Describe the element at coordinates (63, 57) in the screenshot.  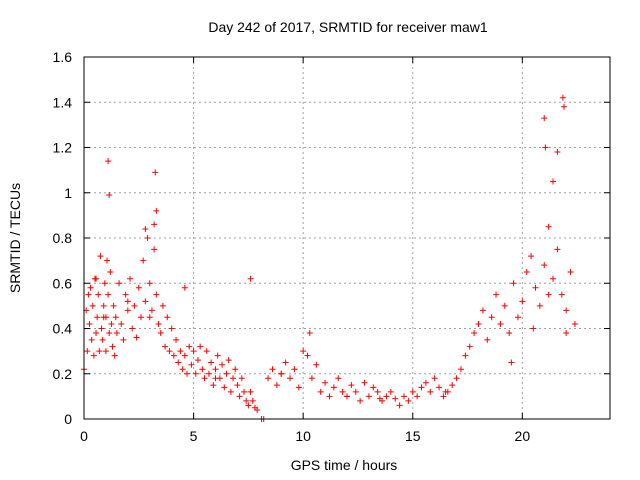
I see `y-tick-label: 1.6` at that location.